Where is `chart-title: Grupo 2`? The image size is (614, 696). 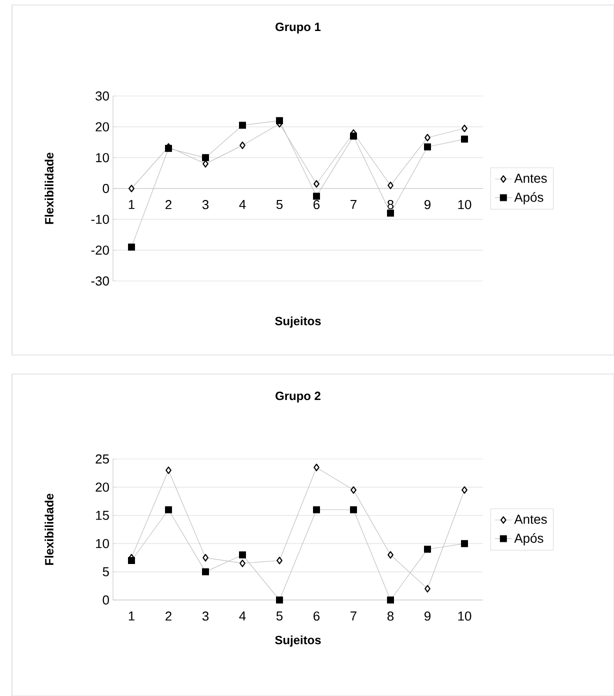
chart-title: Grupo 2 is located at coordinates (298, 397).